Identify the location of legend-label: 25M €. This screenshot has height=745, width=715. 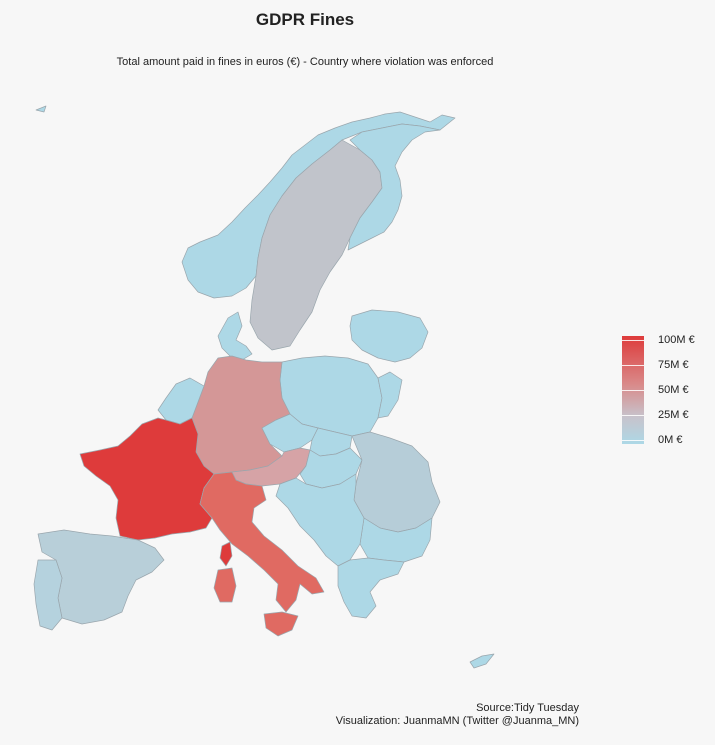
(673, 415).